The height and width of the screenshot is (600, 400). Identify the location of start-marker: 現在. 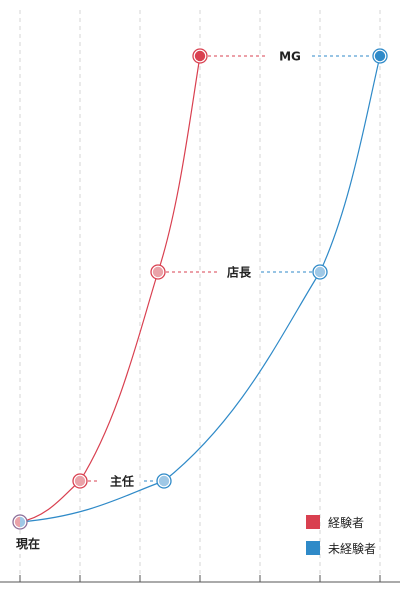
(26, 532).